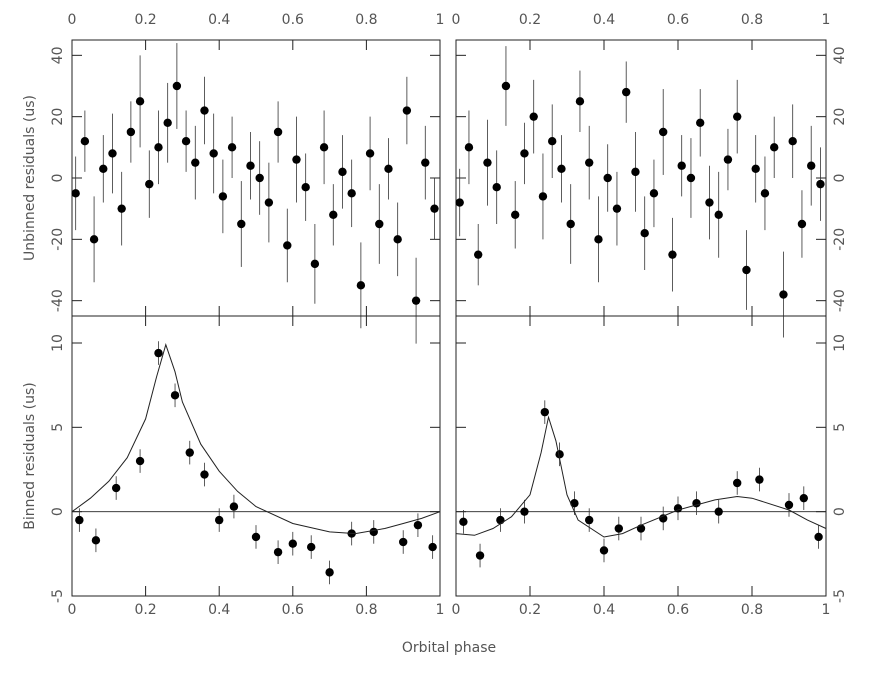 The width and height of the screenshot is (890, 674). I want to click on y-tick-label: 5, so click(840, 427).